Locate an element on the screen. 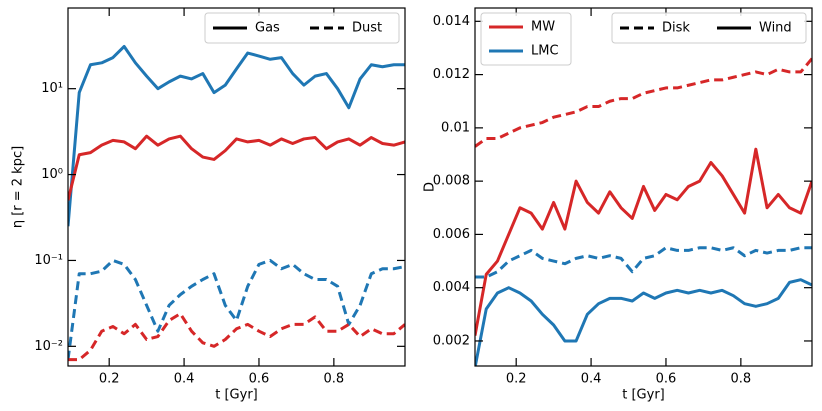 The width and height of the screenshot is (822, 411). y-tick-label: 0.012 is located at coordinates (451, 74).